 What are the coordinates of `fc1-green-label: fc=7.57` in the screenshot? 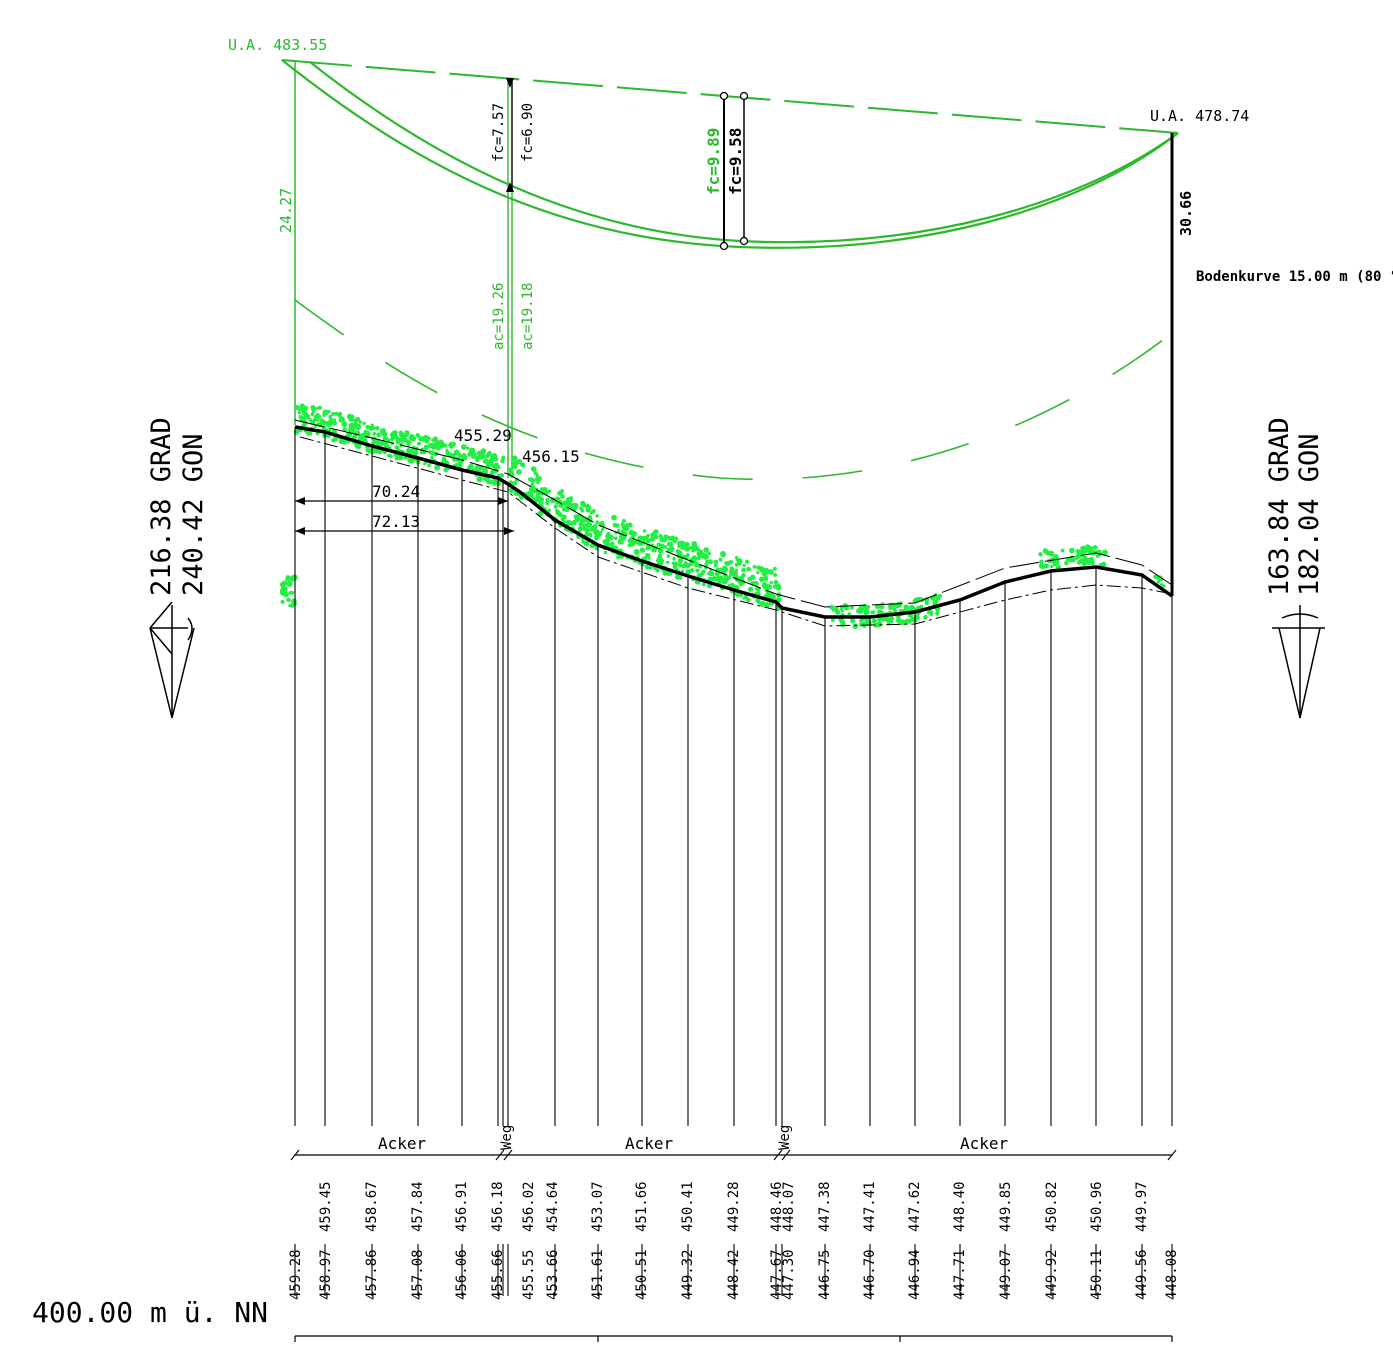 It's located at (499, 132).